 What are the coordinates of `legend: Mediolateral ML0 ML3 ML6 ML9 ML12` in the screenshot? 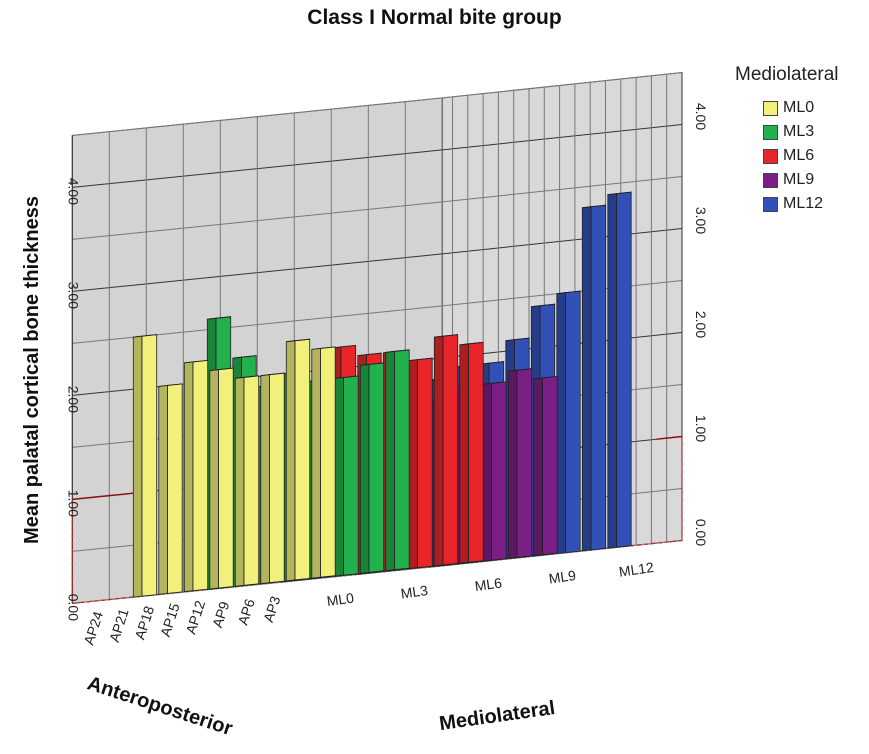 It's located at (787, 140).